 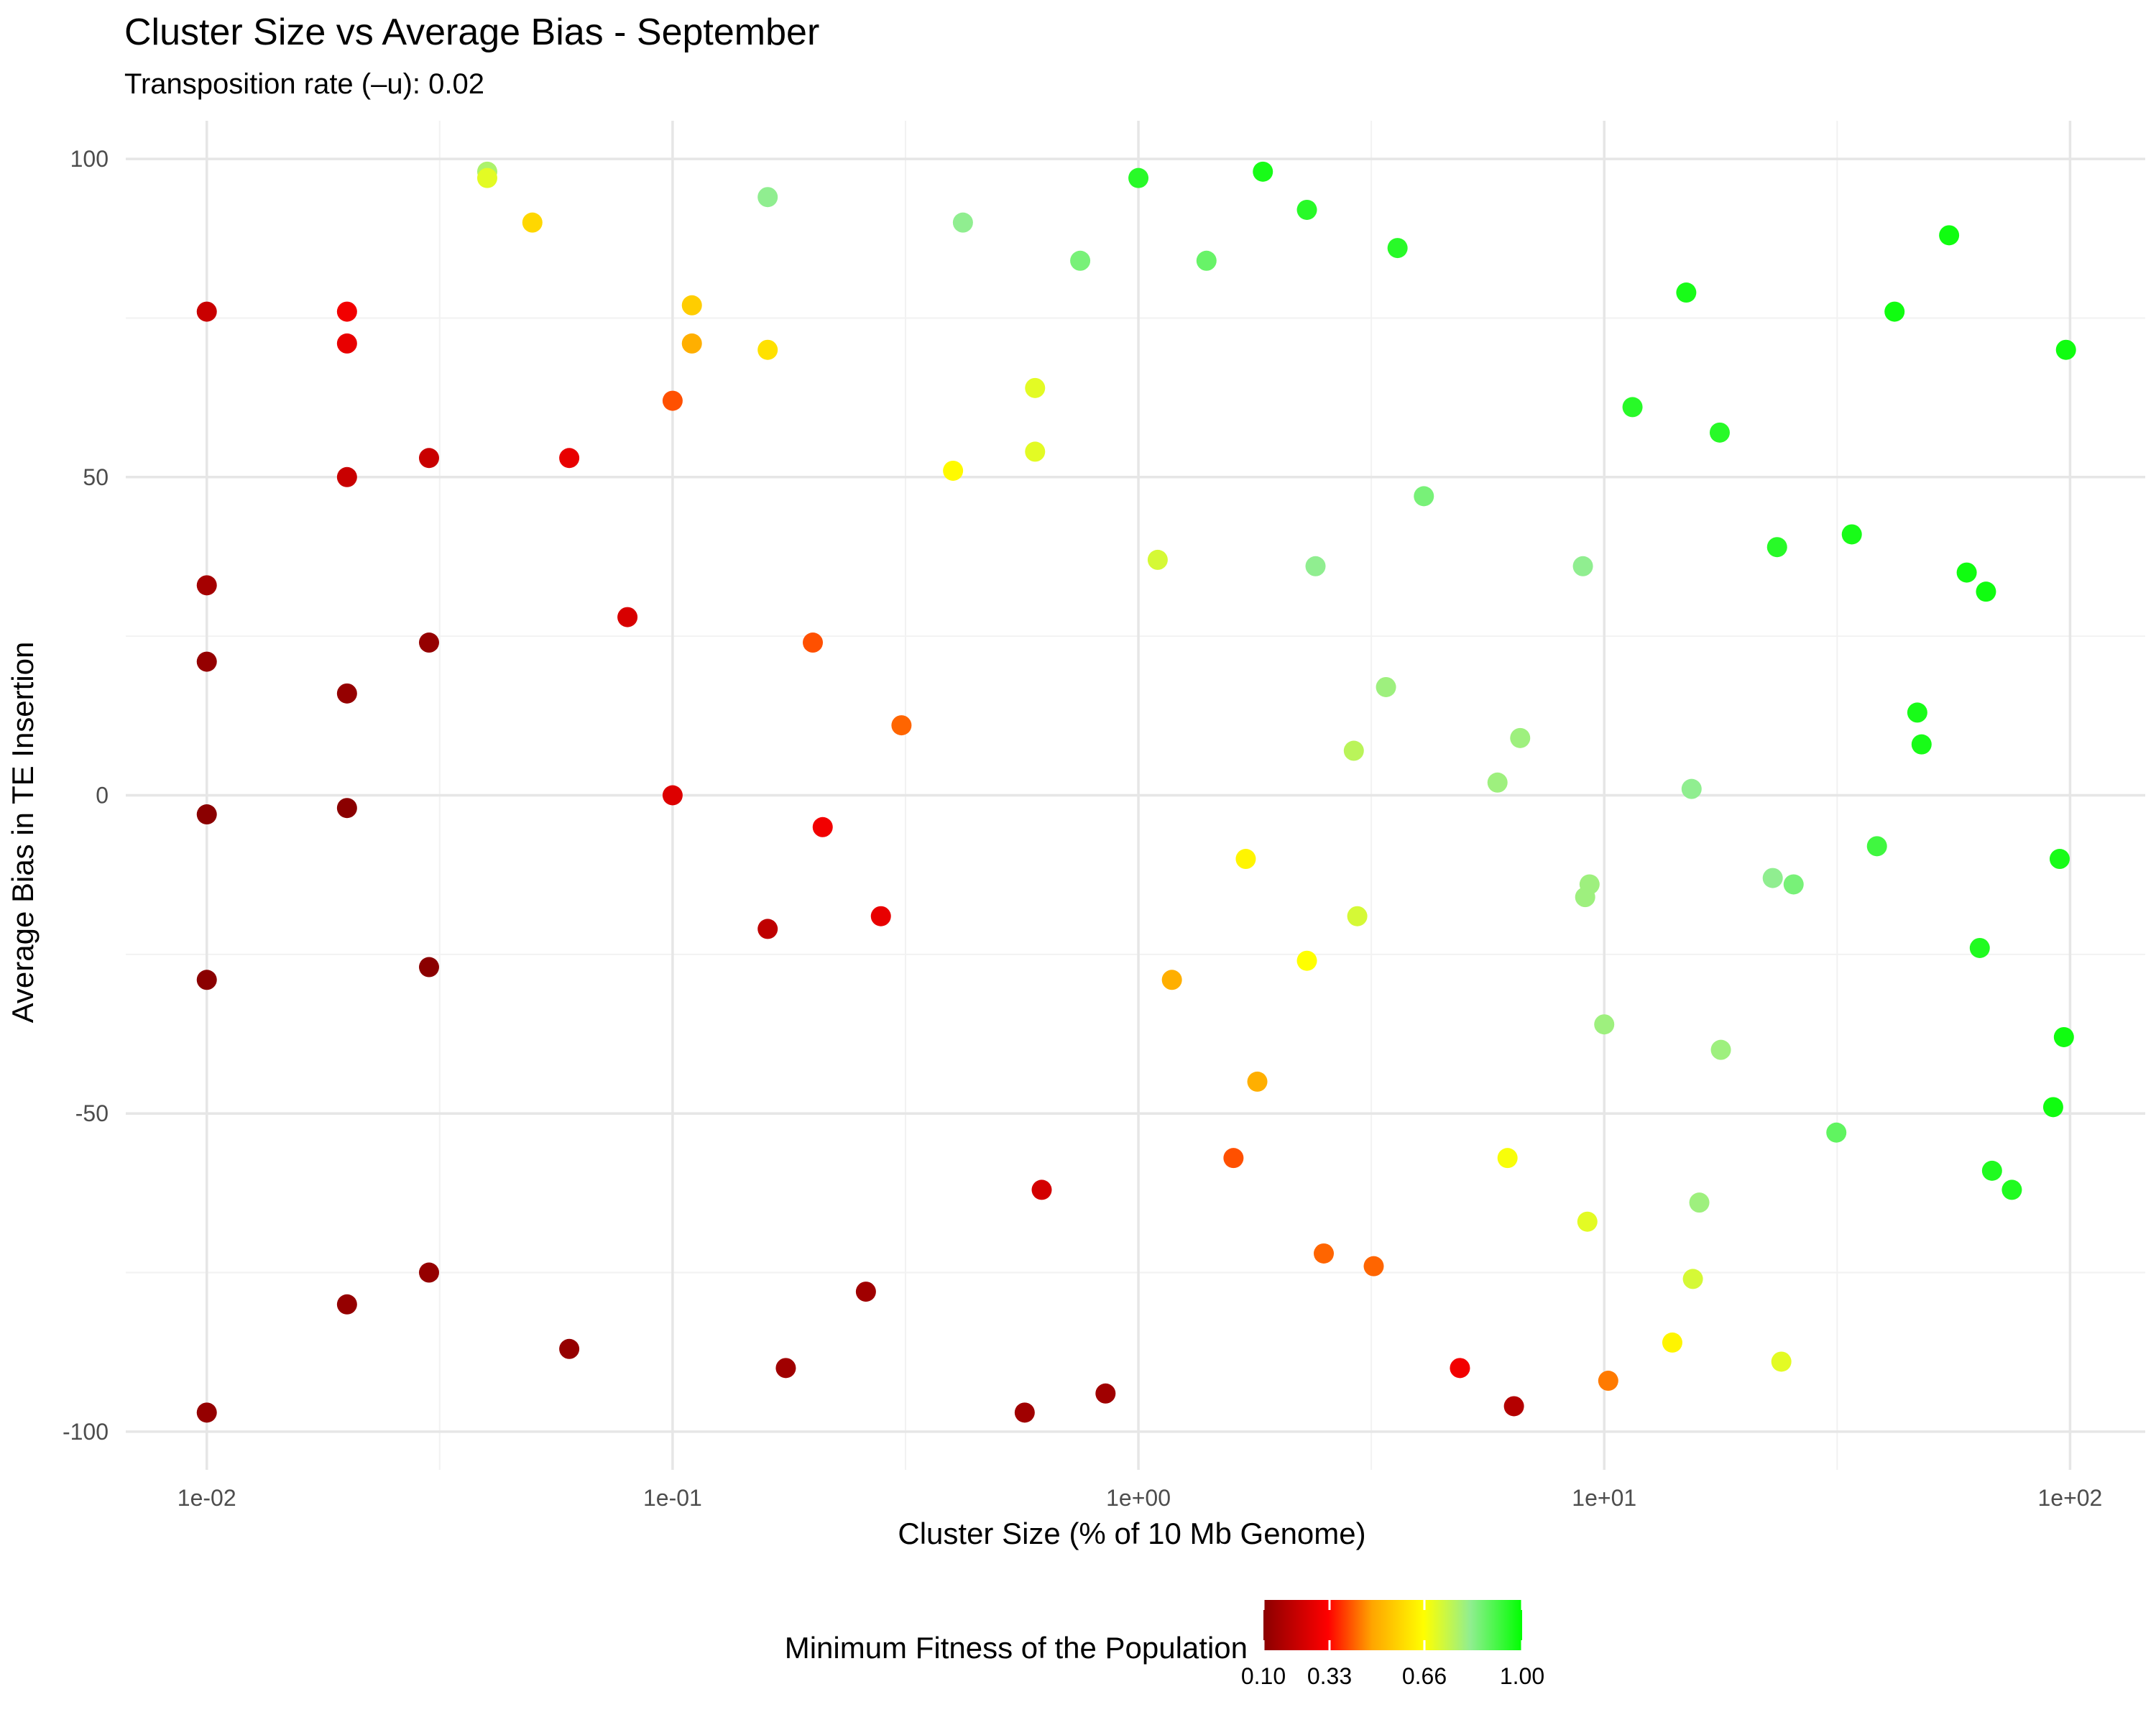 What do you see at coordinates (1522, 1676) in the screenshot?
I see `legend-tick-label: 1.00` at bounding box center [1522, 1676].